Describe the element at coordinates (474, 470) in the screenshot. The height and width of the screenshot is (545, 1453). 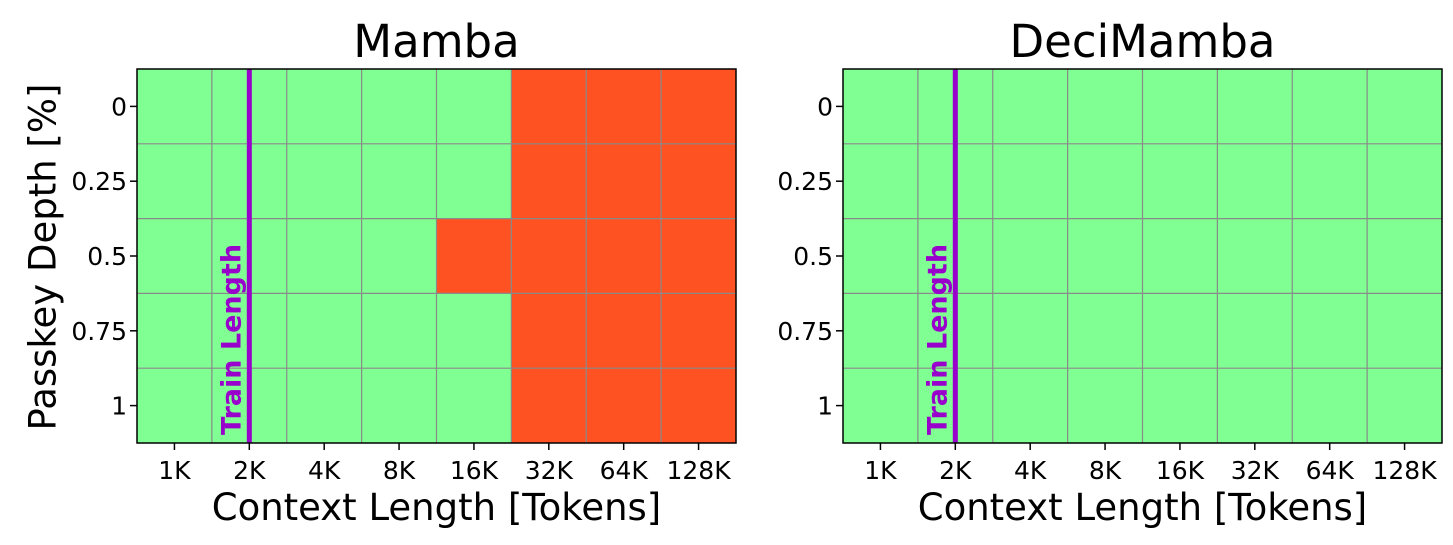
I see `x-tick-label-16k: 16K` at that location.